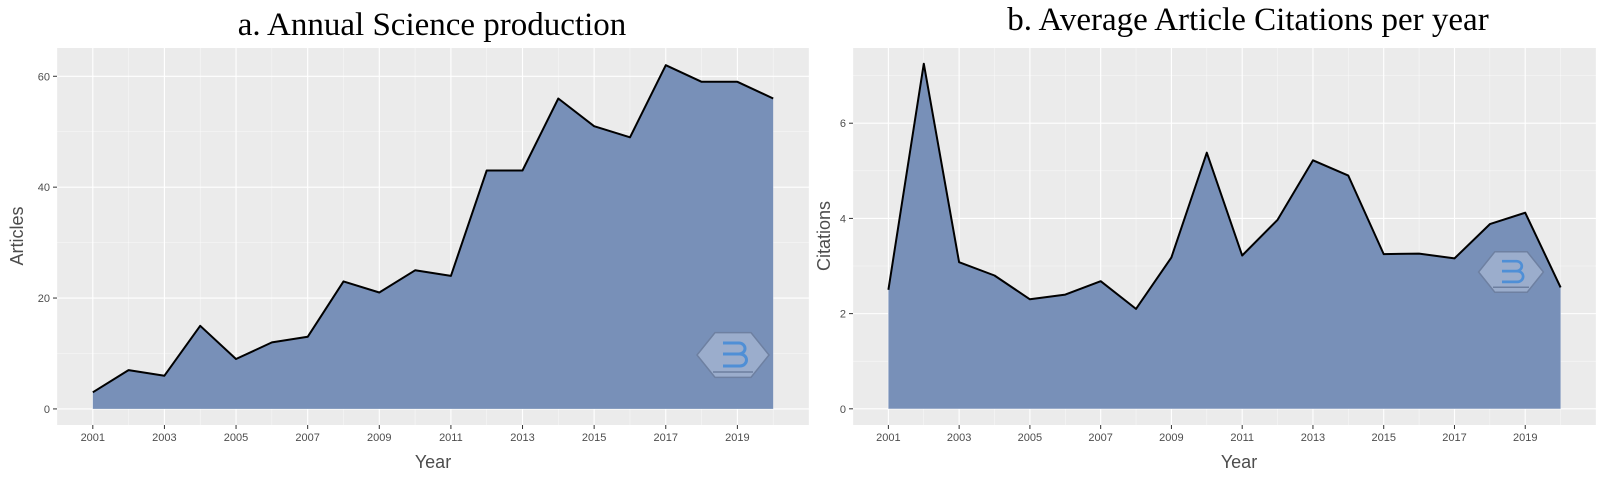  Describe the element at coordinates (846, 267) in the screenshot. I see `y-axis-ticks: 0 2 4 6` at that location.